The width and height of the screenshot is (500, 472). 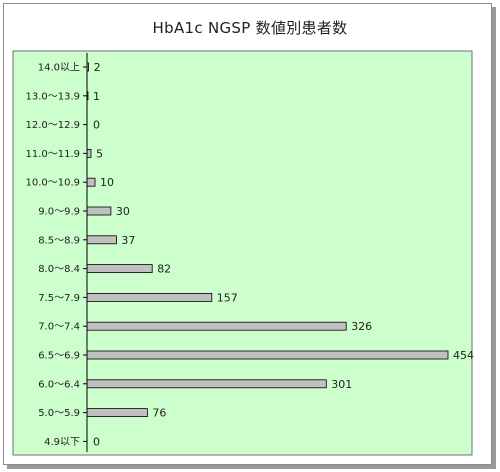 What do you see at coordinates (128, 240) in the screenshot?
I see `value-label-6: 37` at bounding box center [128, 240].